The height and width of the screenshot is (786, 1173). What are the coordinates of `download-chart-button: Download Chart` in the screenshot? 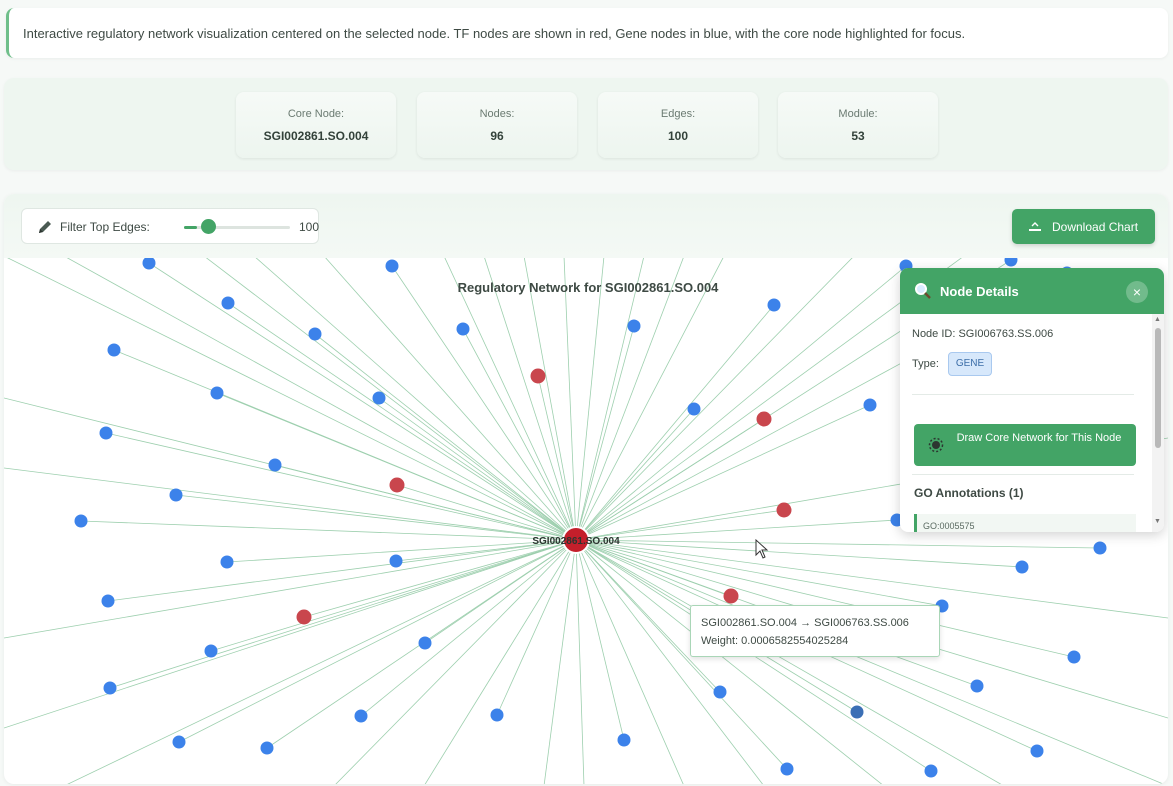 It's located at (1083, 226).